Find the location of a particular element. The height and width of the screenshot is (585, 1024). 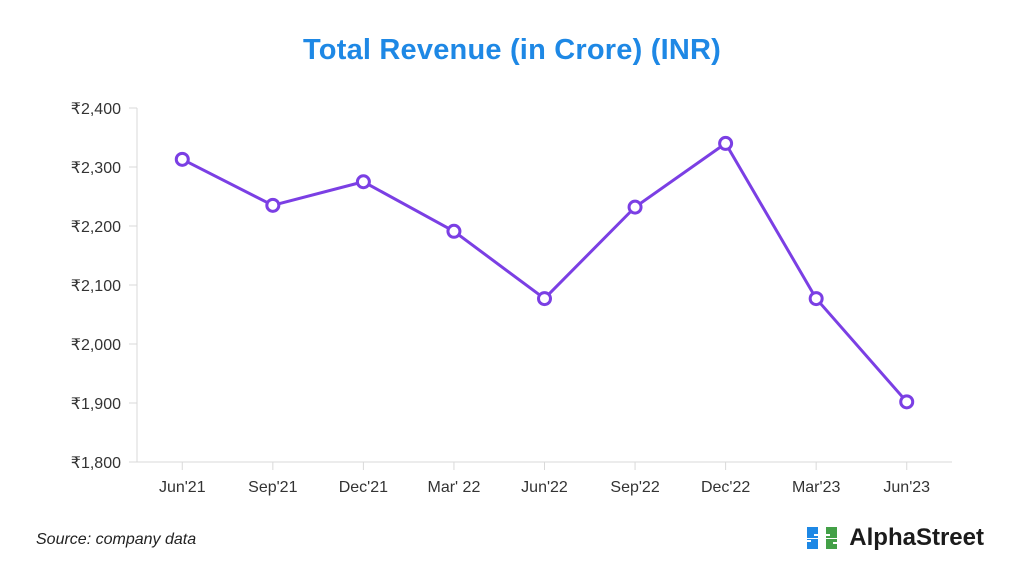

y-tick-label: ₹2,300 is located at coordinates (96, 168).